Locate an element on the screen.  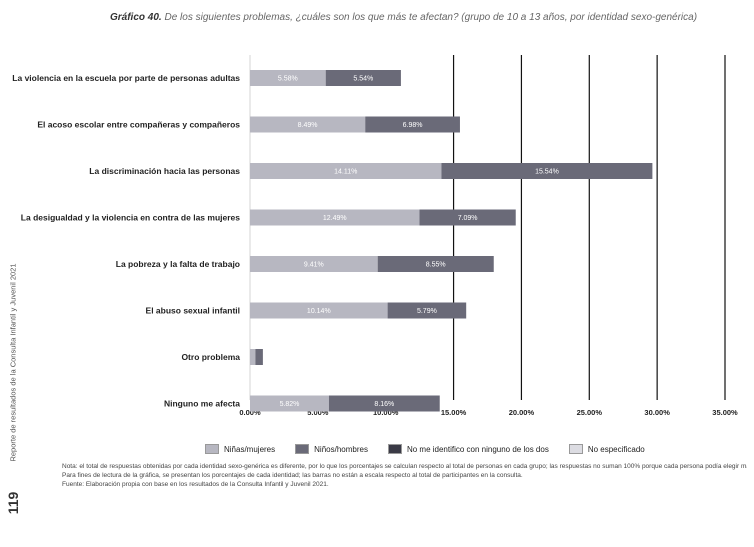
data-label: 9.41% is located at coordinates (314, 265).